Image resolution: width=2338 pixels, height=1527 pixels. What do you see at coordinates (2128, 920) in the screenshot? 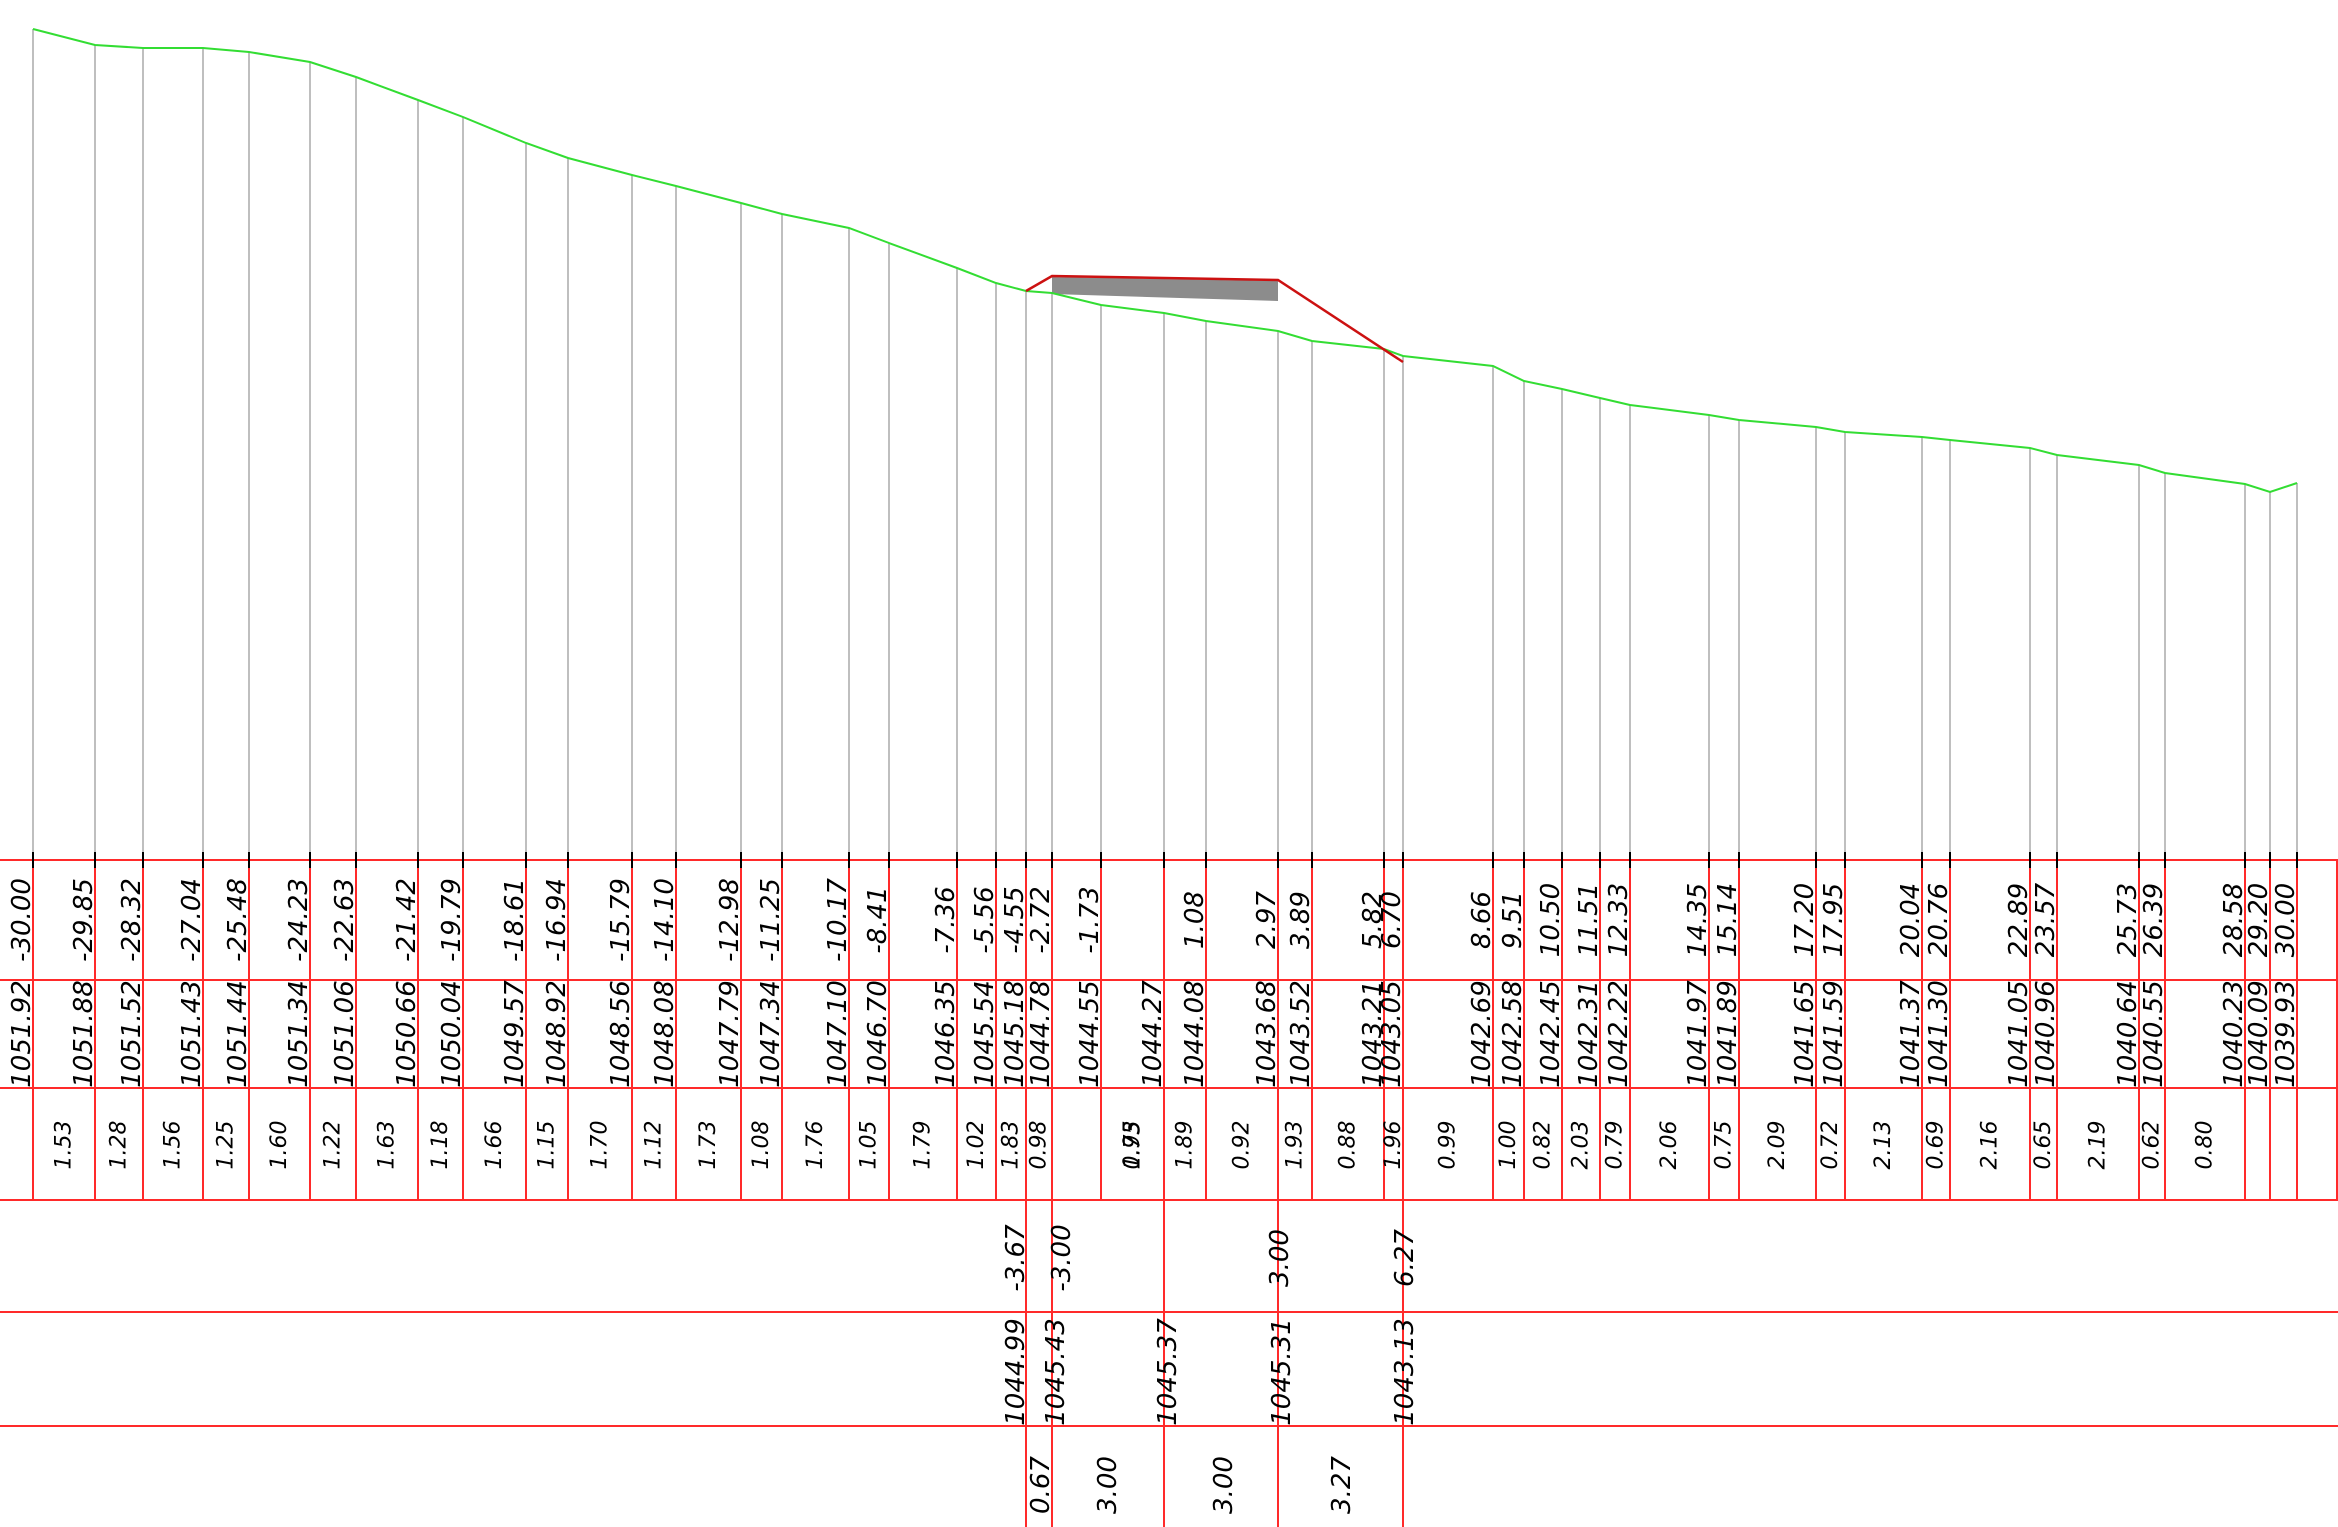
I see `offset-label: 25.73` at bounding box center [2128, 920].